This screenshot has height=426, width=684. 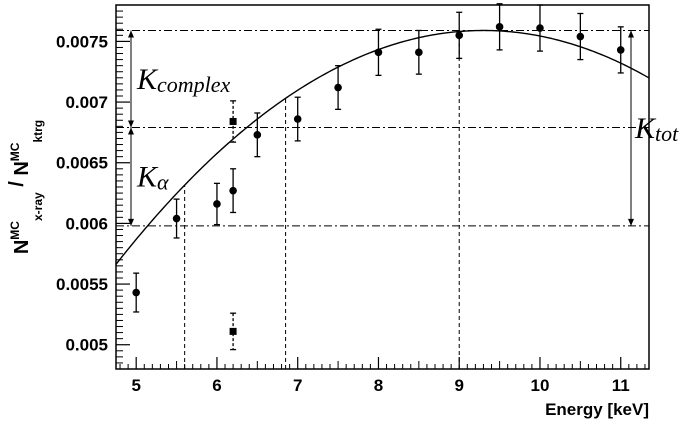 I want to click on annotation-label: Kcomplex, so click(x=183, y=80).